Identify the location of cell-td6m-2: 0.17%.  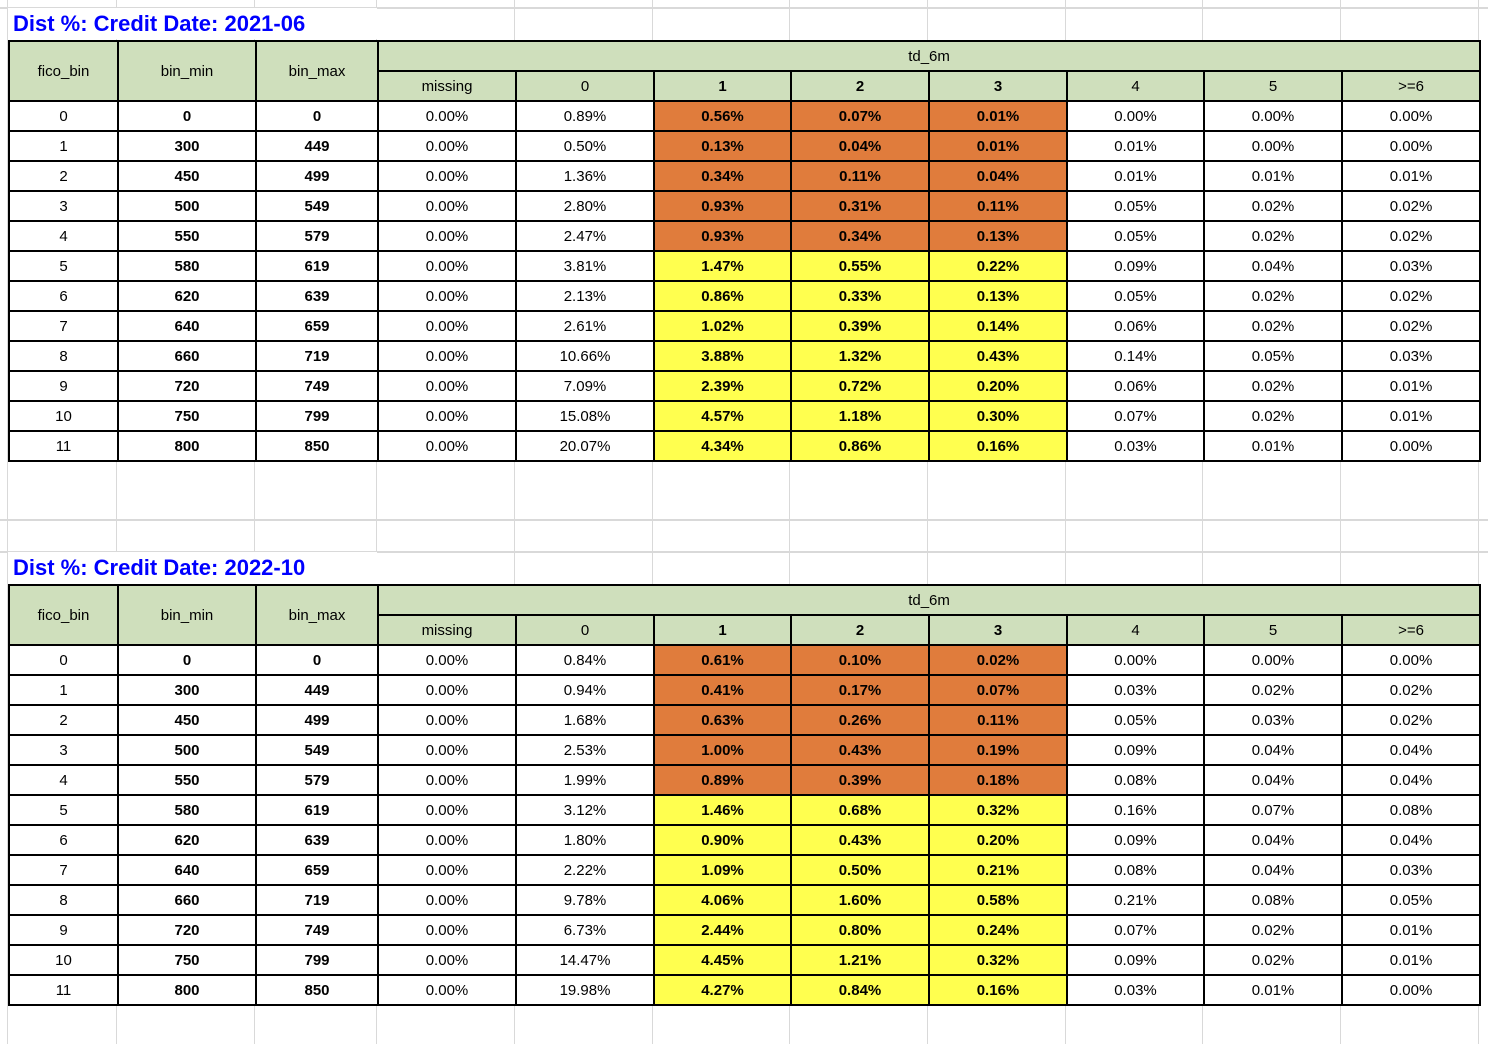
(860, 690).